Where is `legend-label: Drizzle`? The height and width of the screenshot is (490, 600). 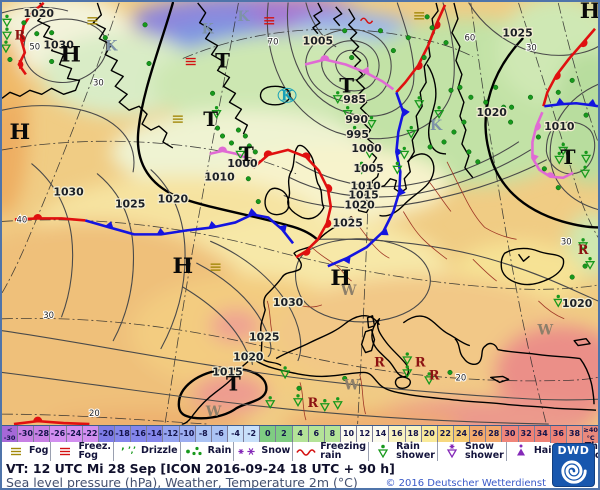 legend-label: Drizzle is located at coordinates (159, 451).